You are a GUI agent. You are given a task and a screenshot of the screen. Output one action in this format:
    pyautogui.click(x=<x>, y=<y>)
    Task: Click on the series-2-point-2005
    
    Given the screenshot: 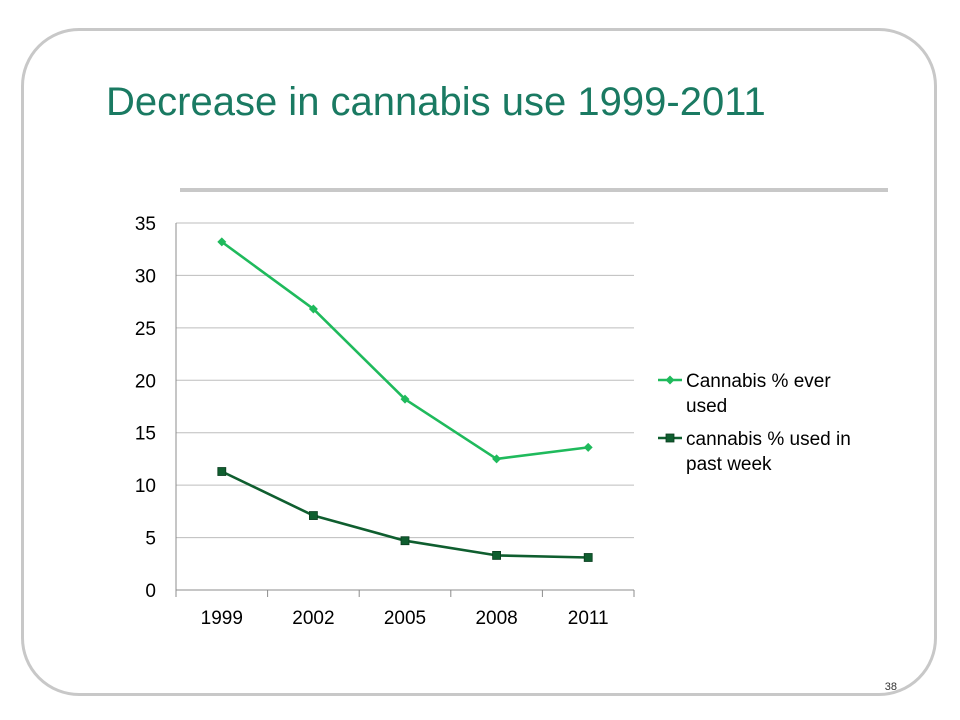 What is the action you would take?
    pyautogui.click(x=405, y=541)
    